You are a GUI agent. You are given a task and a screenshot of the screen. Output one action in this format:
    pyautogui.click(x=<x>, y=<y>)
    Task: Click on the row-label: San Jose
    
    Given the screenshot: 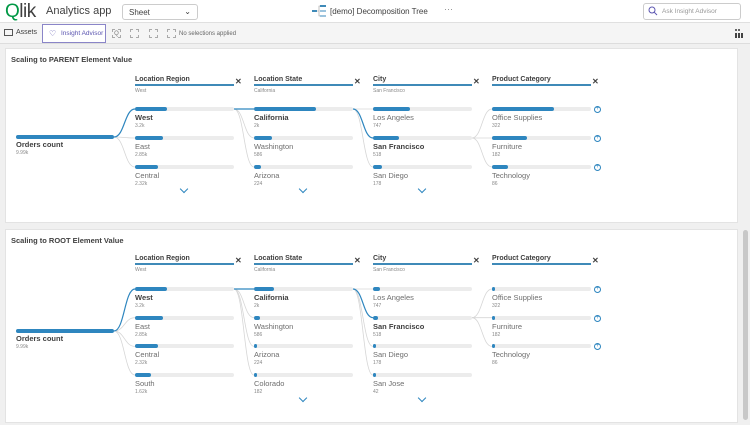 What is the action you would take?
    pyautogui.click(x=389, y=384)
    